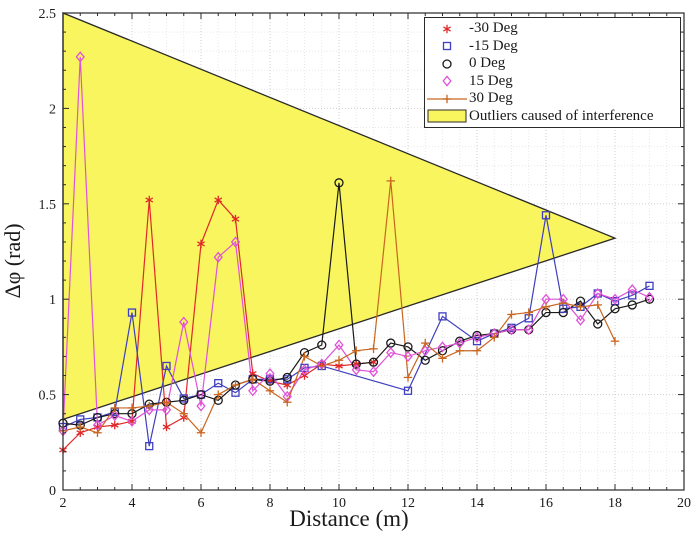  I want to click on y-tick-label: 1, so click(52, 300).